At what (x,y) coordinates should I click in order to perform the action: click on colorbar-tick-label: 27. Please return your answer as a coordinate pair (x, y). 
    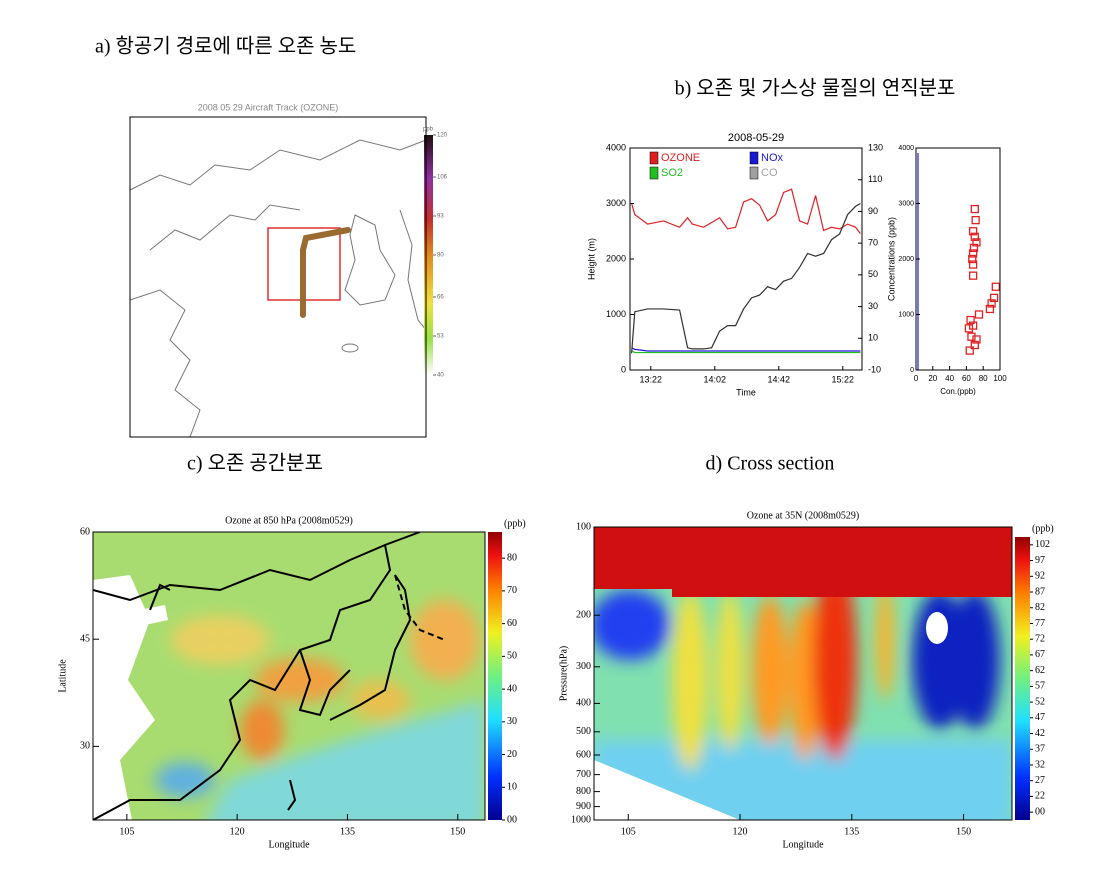
    Looking at the image, I should click on (1040, 780).